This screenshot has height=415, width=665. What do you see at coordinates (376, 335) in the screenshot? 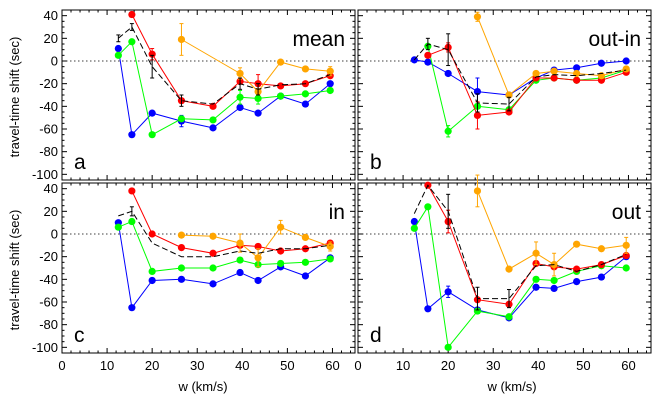
I see `panel-letter: d` at bounding box center [376, 335].